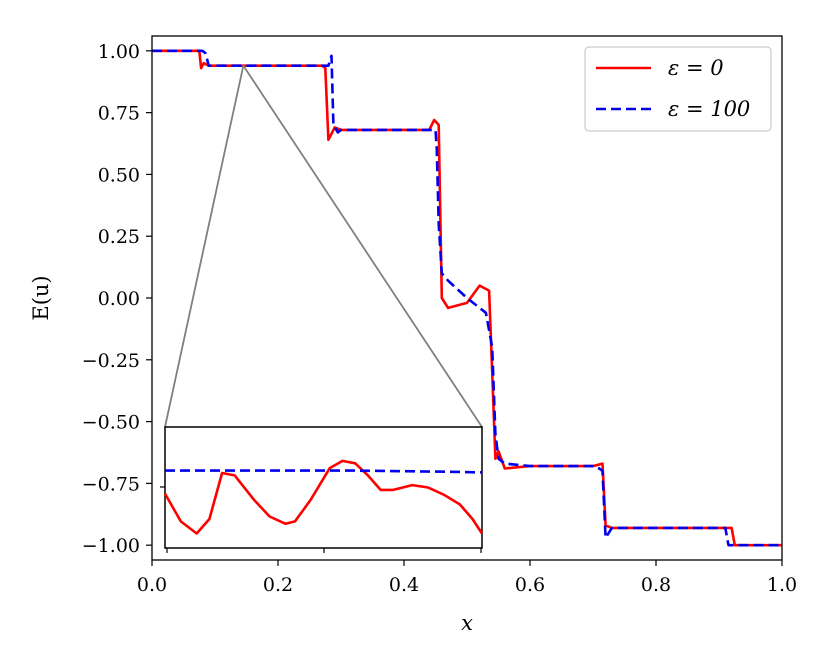  Describe the element at coordinates (119, 237) in the screenshot. I see `y-tick-label: 0.25` at that location.